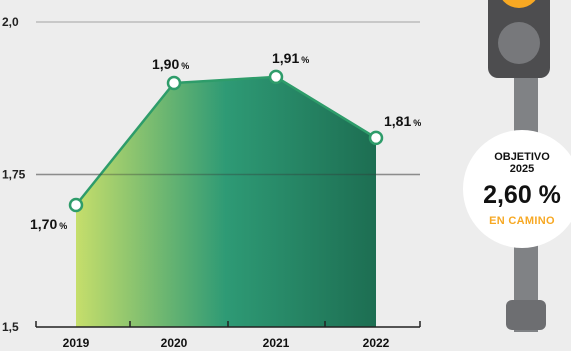  Describe the element at coordinates (290, 58) in the screenshot. I see `data-label: 1,91%` at that location.